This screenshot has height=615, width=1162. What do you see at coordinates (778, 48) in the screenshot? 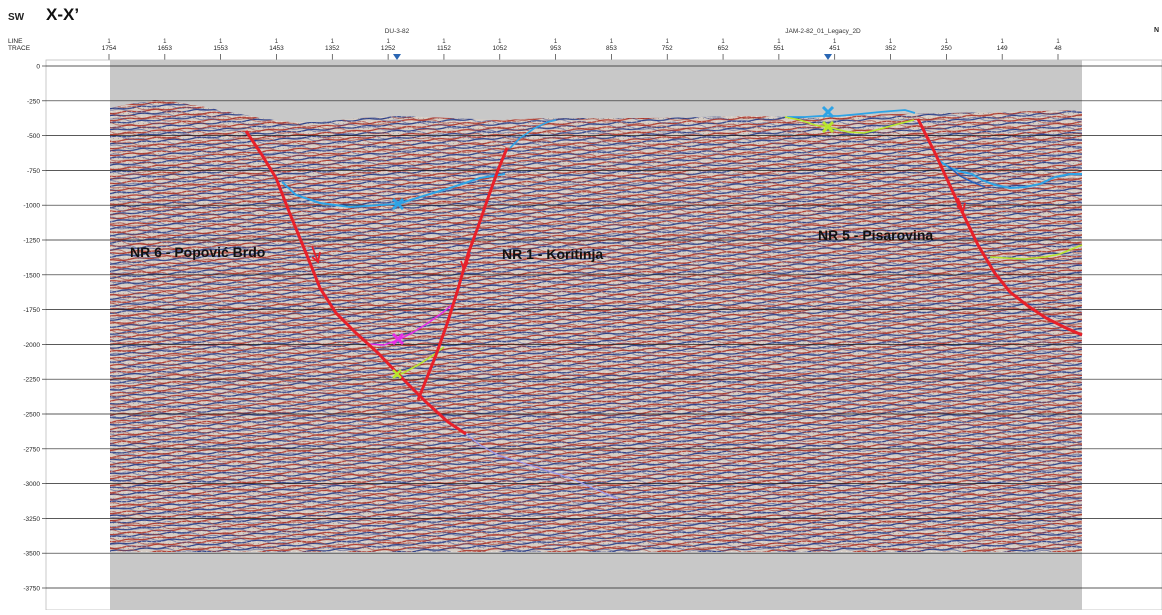
I see `trace-label: 551` at bounding box center [778, 48].